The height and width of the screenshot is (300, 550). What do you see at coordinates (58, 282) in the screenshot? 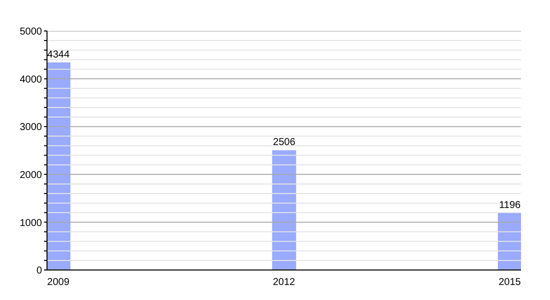
I see `x-tick-label: 2009` at bounding box center [58, 282].